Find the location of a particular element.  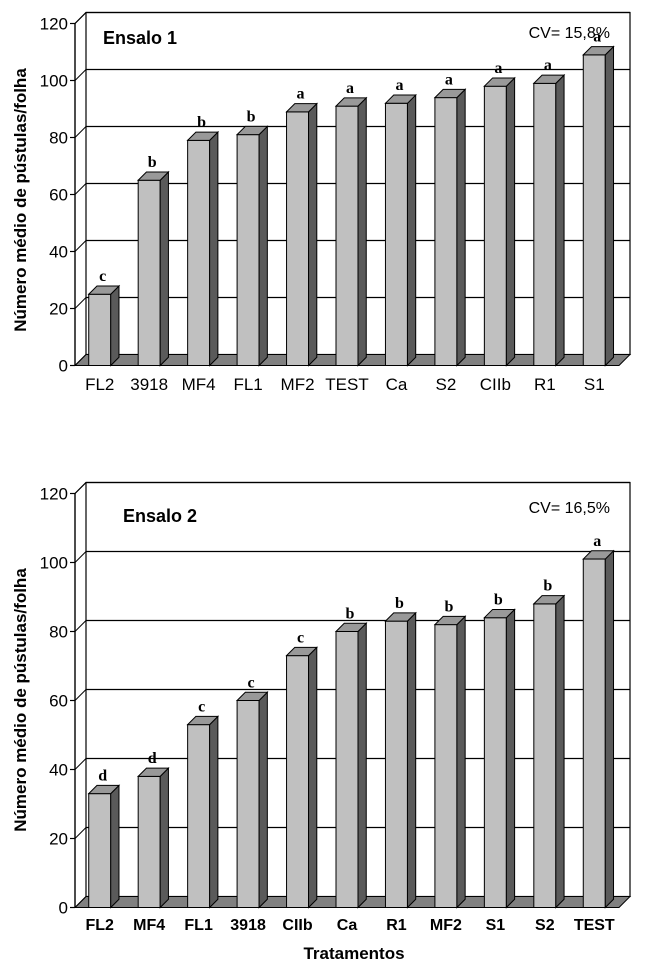

x-tick-label: TEST is located at coordinates (346, 384).